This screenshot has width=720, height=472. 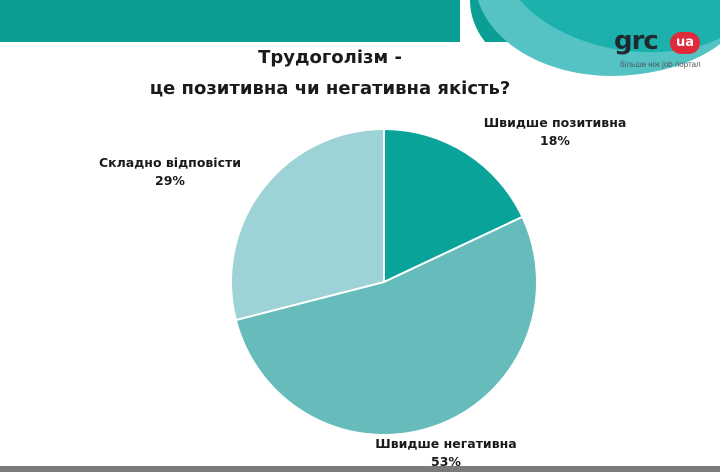 I want to click on slice-label-positive: Швидше позитивна 18%, so click(x=555, y=131).